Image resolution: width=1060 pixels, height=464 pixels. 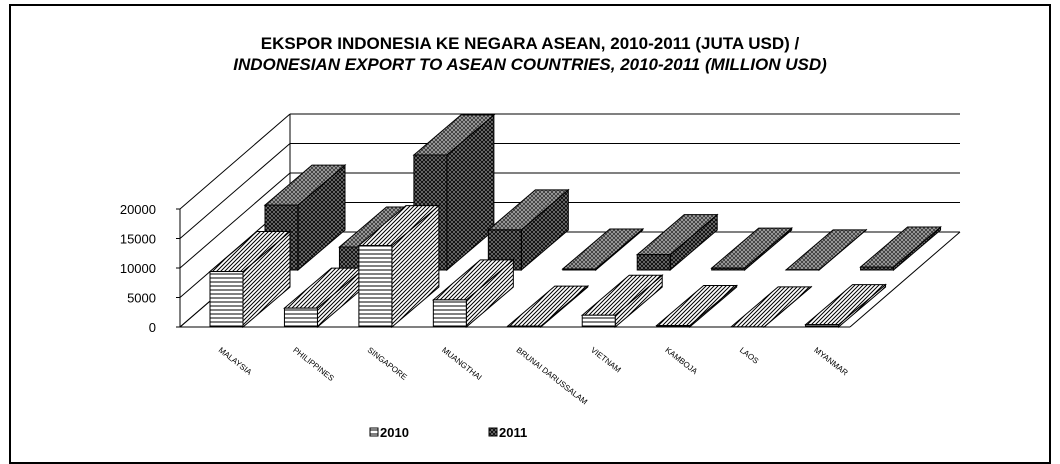 What do you see at coordinates (138, 239) in the screenshot?
I see `y-tick-label: 15000` at bounding box center [138, 239].